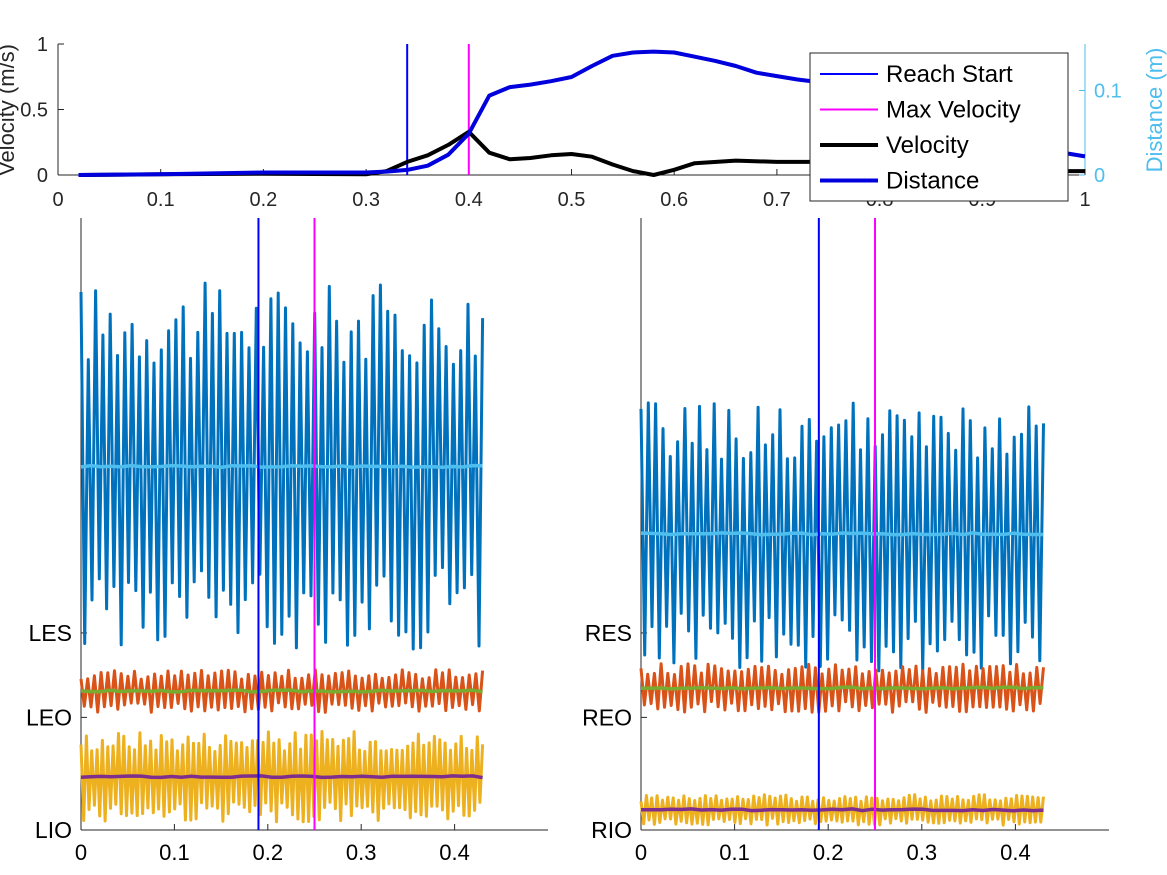 The height and width of the screenshot is (875, 1167). I want to click on y-tick-label: RIO, so click(611, 830).